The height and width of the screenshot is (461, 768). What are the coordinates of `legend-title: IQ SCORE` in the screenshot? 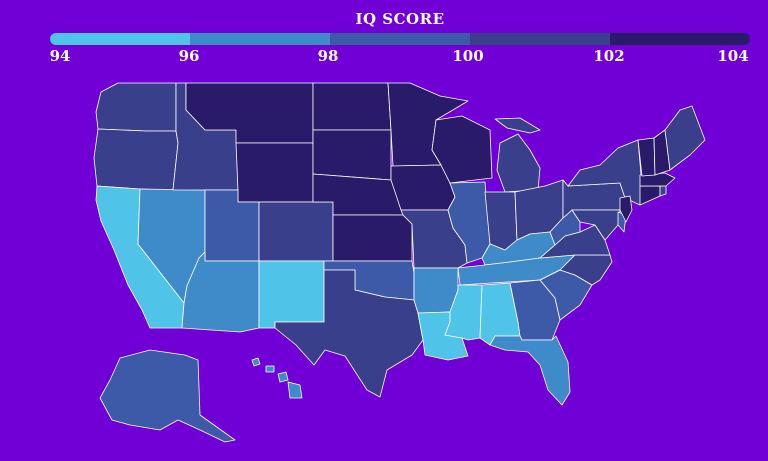 It's located at (400, 19).